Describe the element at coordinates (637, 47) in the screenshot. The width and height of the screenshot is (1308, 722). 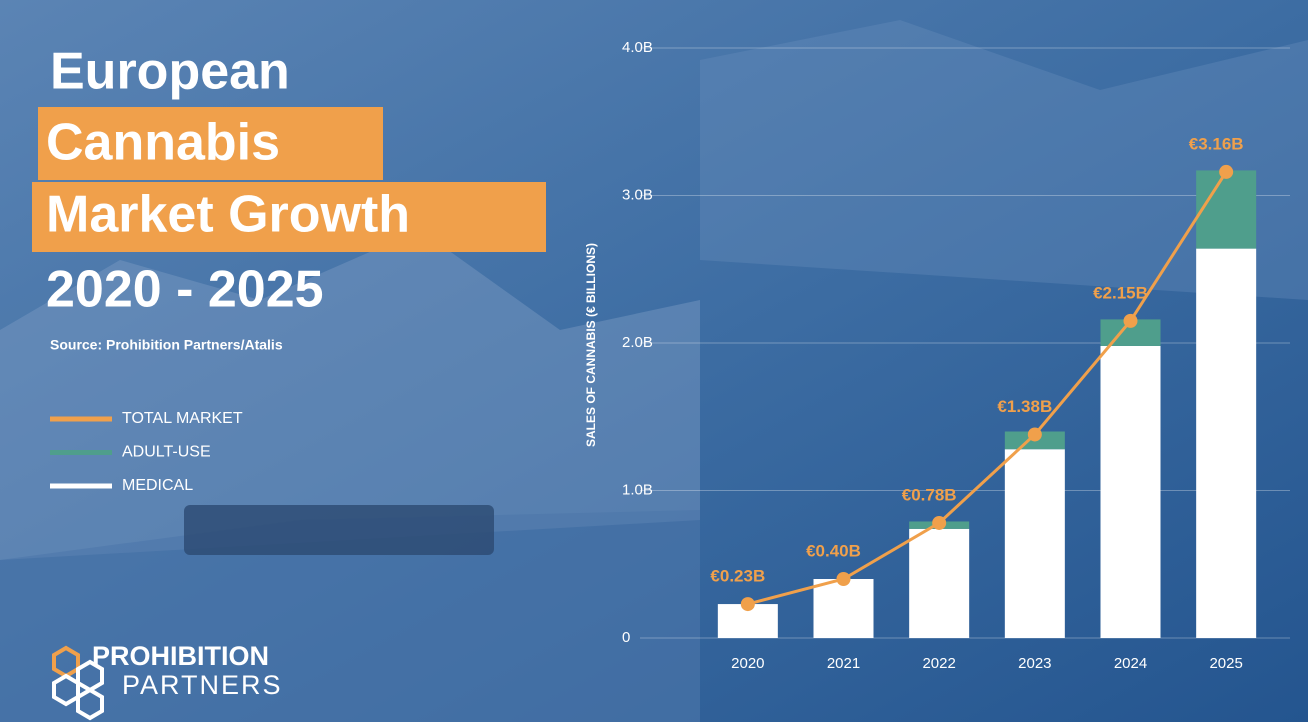
I see `y-tick-label: 4.0B` at that location.